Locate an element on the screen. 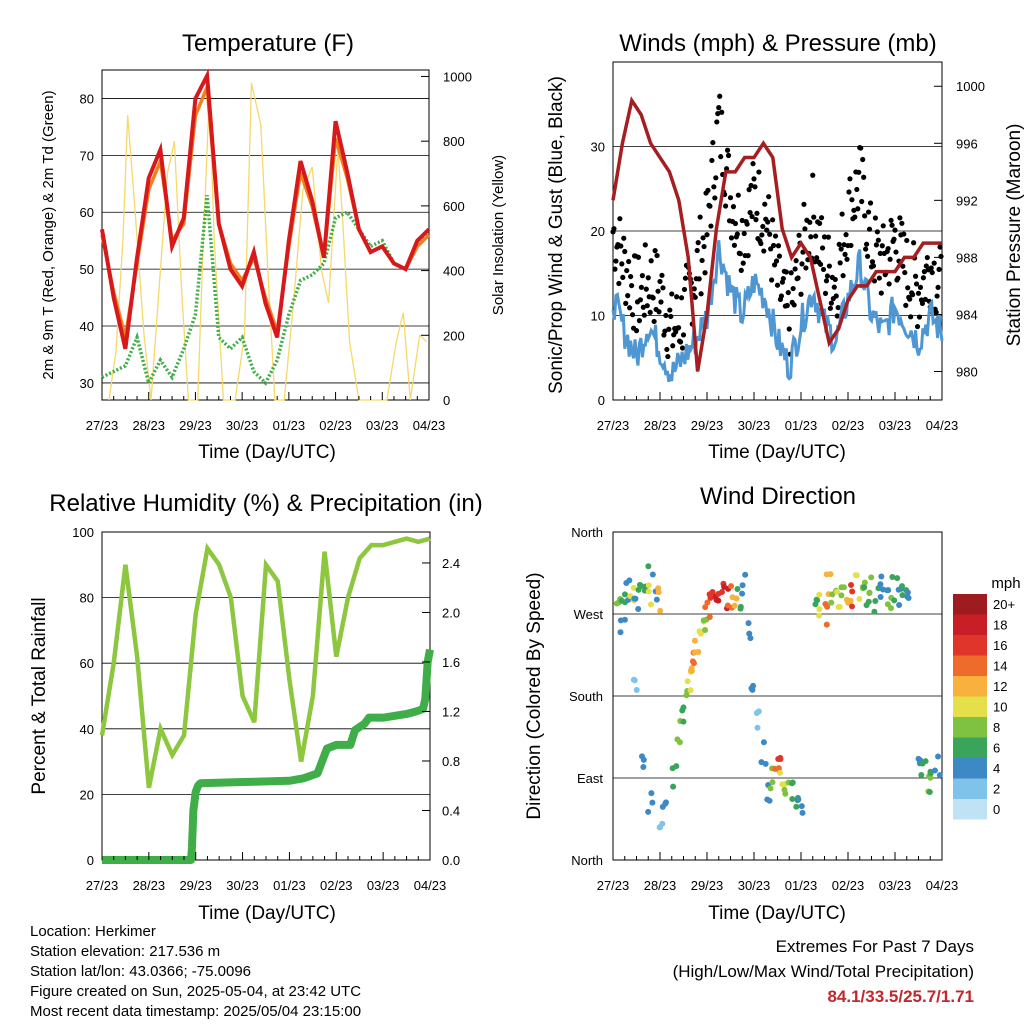 This screenshot has width=1024, height=1024. station-location: Location: Herkimer is located at coordinates (93, 931).